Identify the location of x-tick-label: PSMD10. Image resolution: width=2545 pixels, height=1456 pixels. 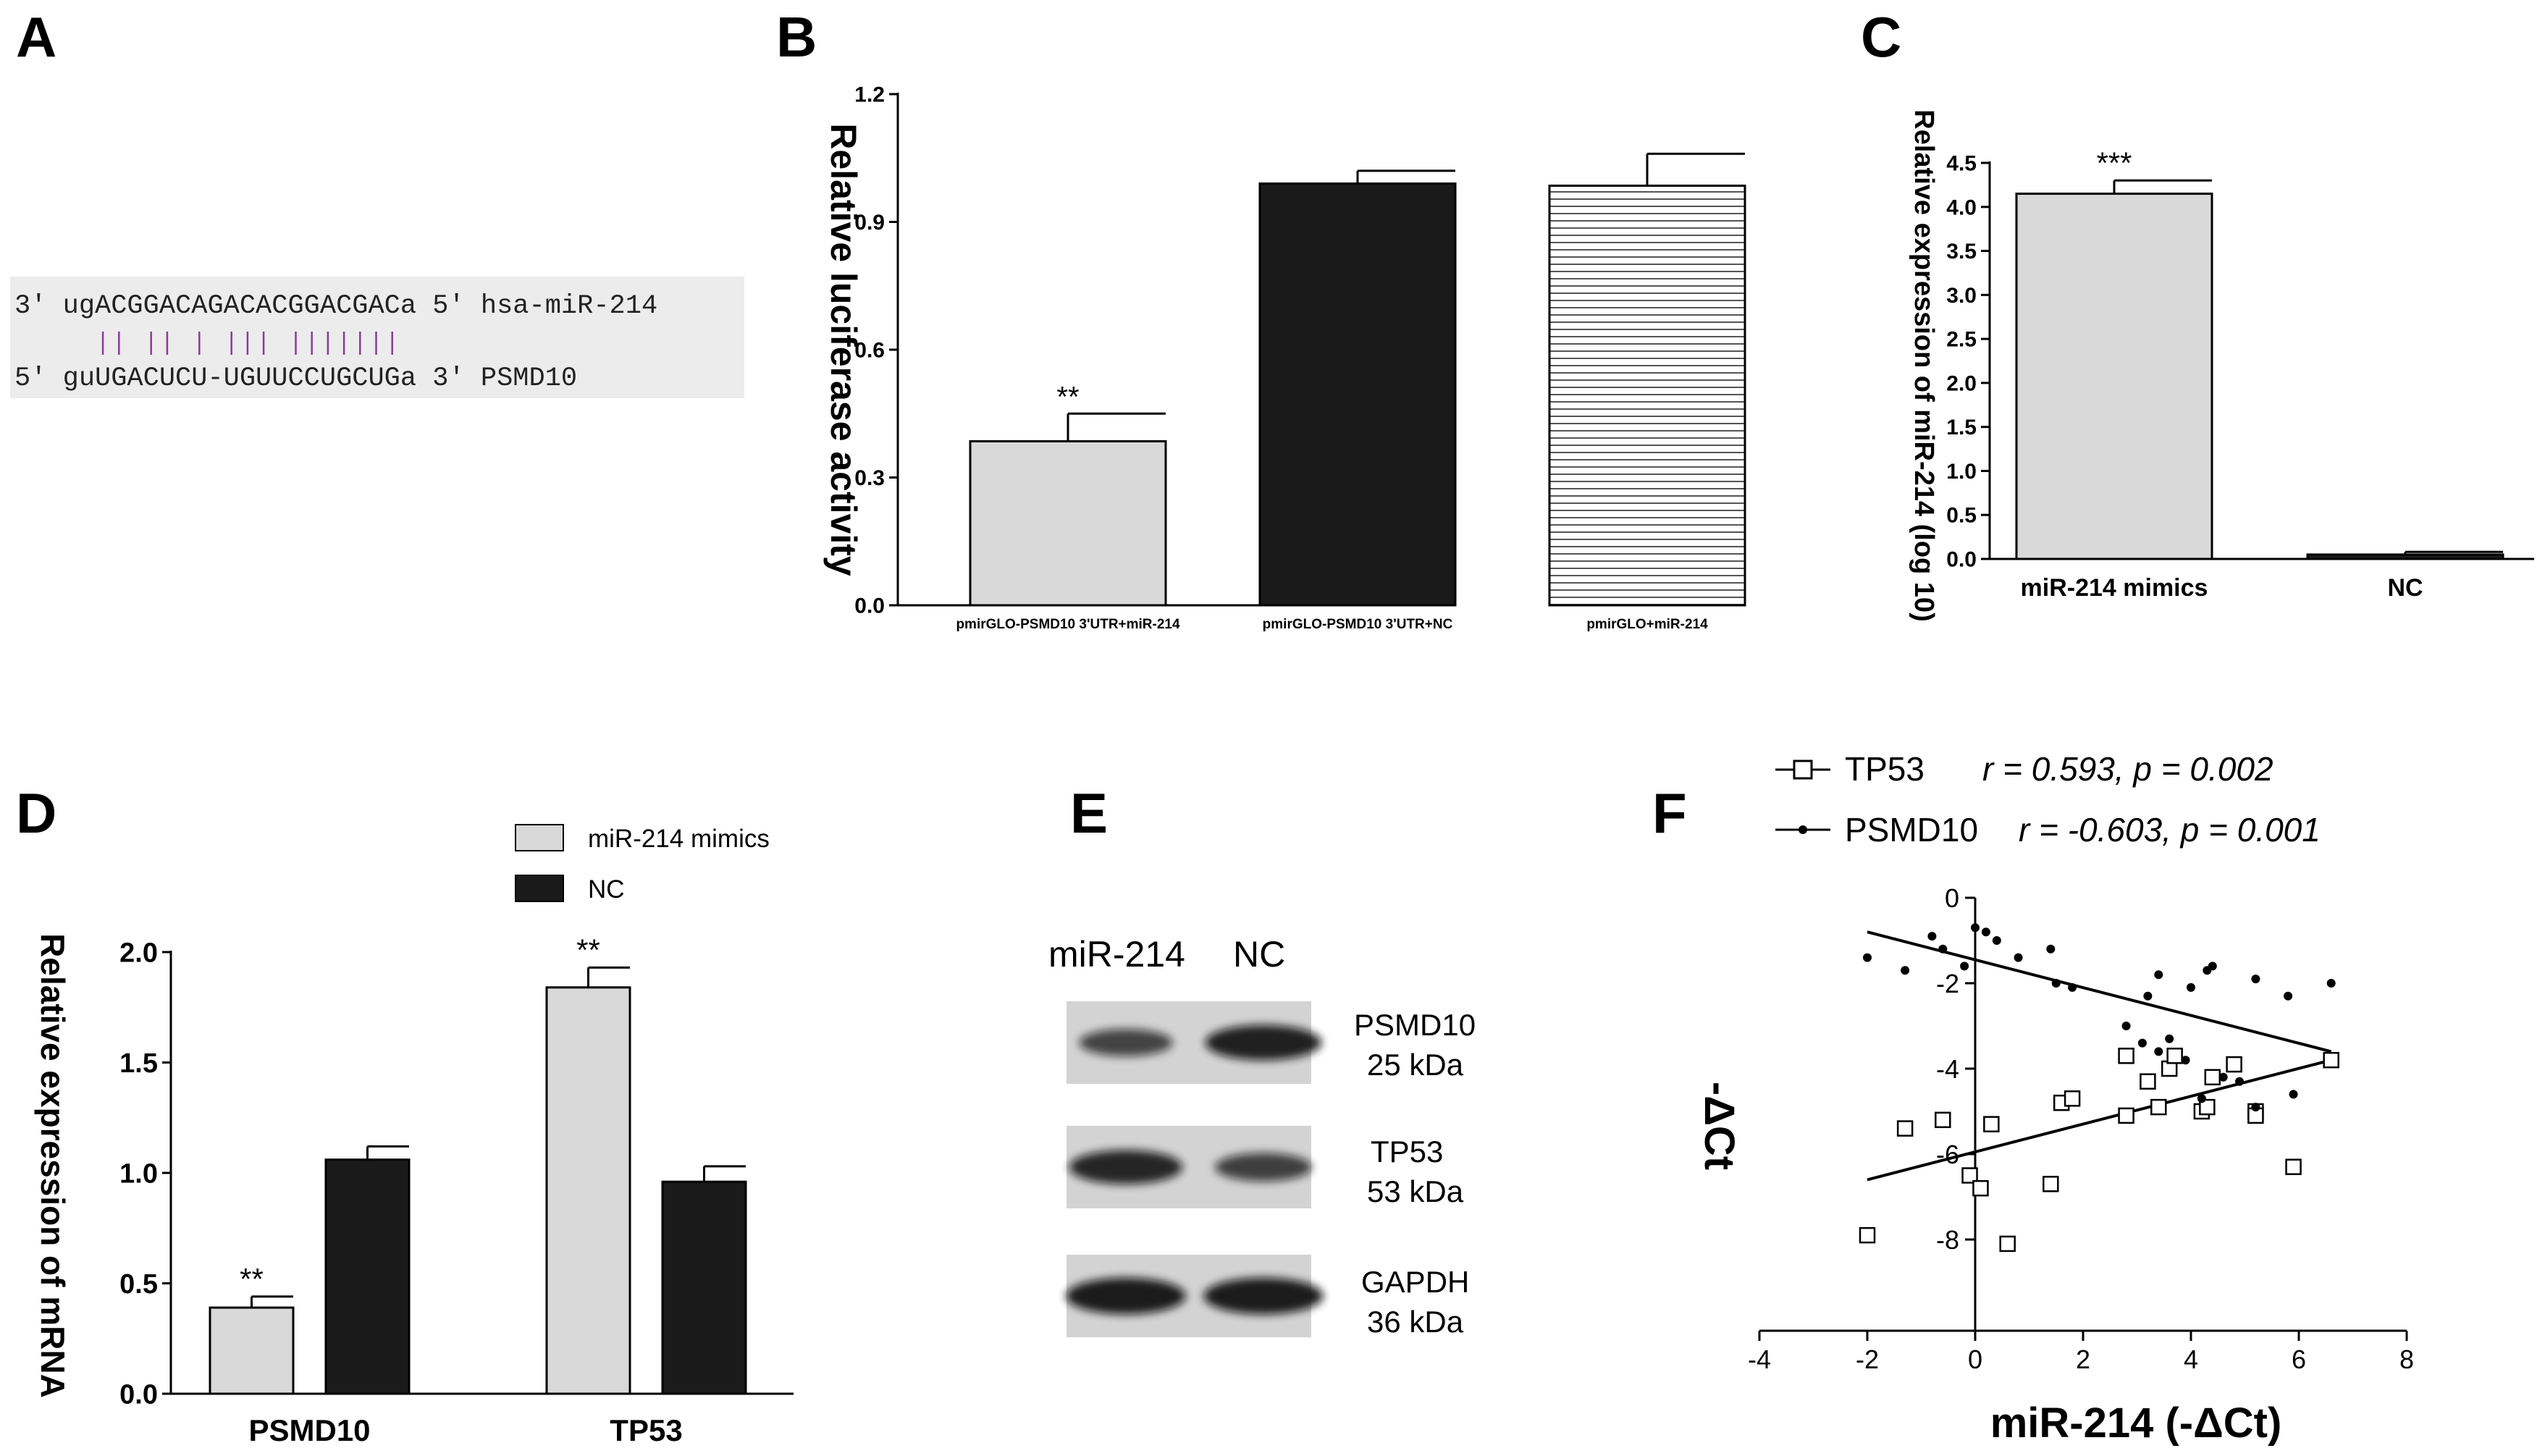
(309, 1430).